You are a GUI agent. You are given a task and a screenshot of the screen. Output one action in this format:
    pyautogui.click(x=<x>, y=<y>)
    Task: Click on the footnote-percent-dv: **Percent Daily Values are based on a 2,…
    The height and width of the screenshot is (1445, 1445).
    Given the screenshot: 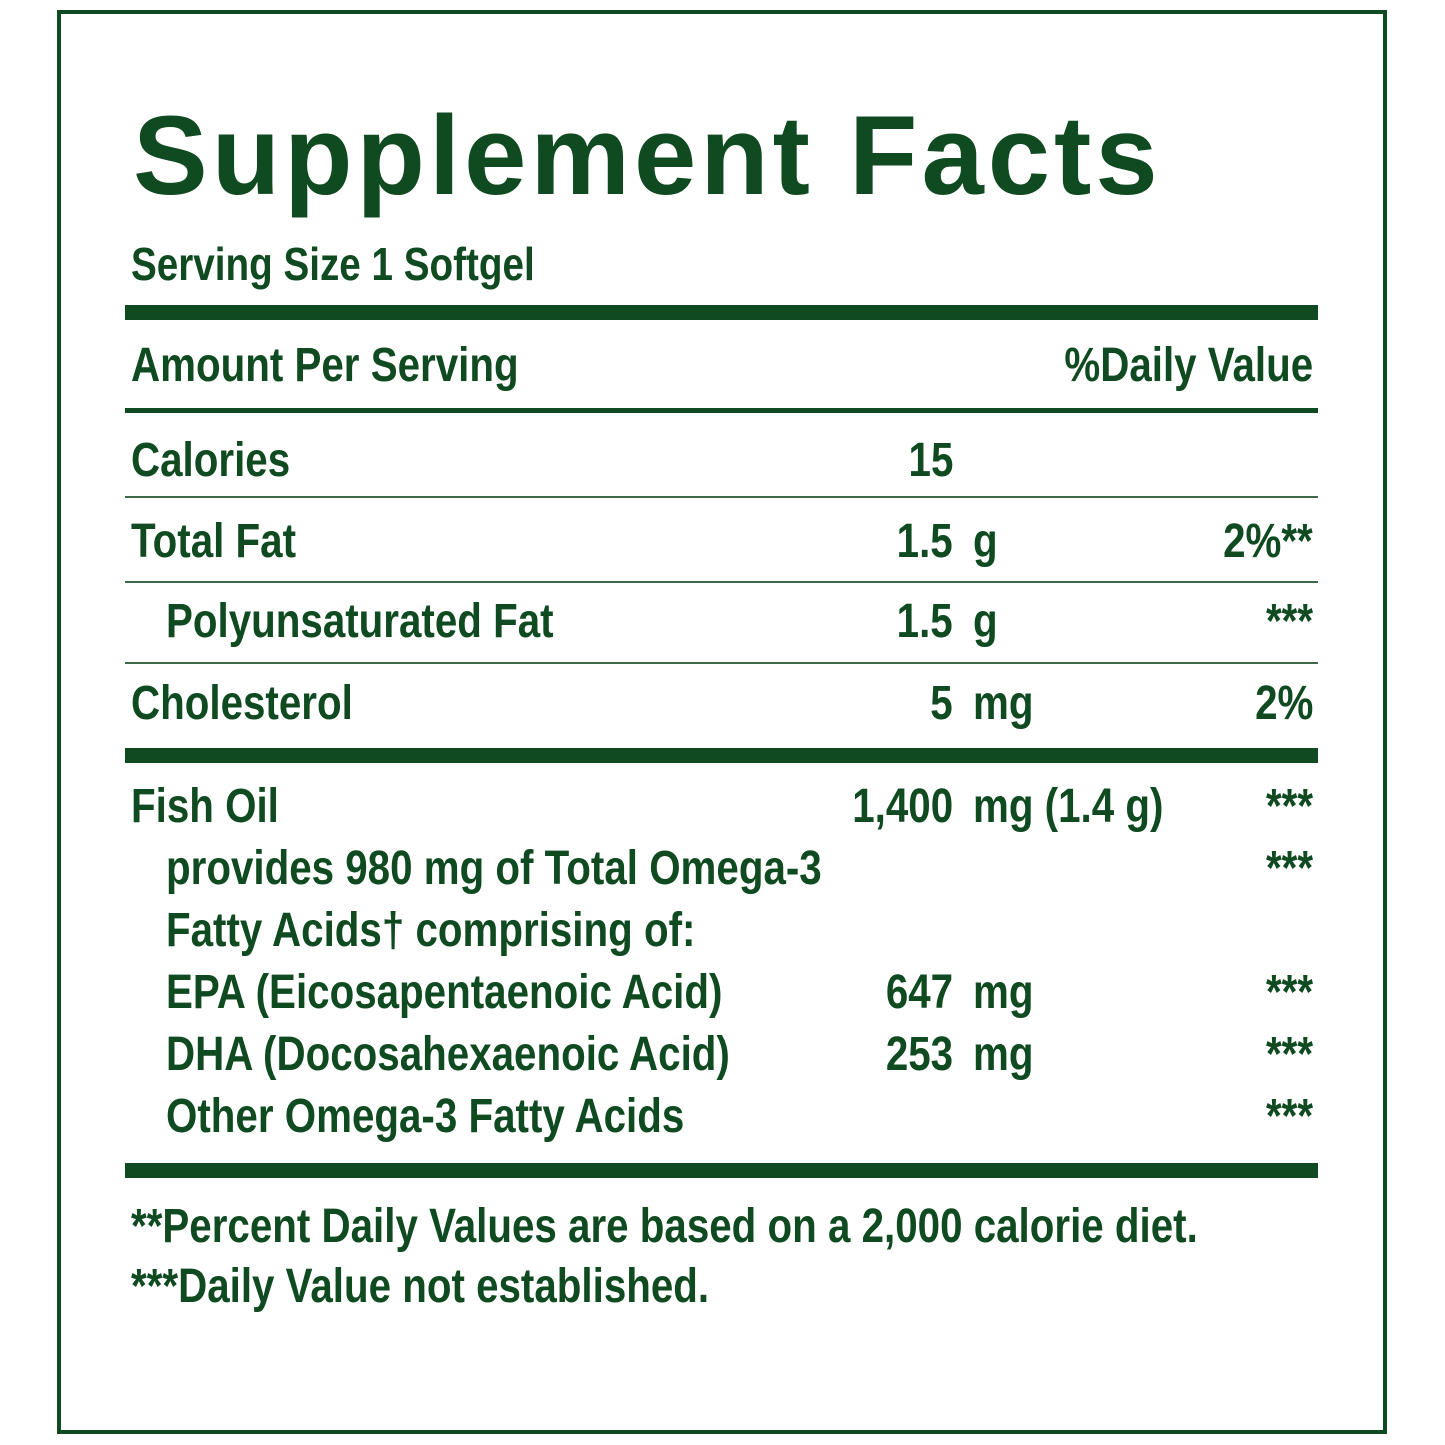 What is the action you would take?
    pyautogui.click(x=664, y=1226)
    